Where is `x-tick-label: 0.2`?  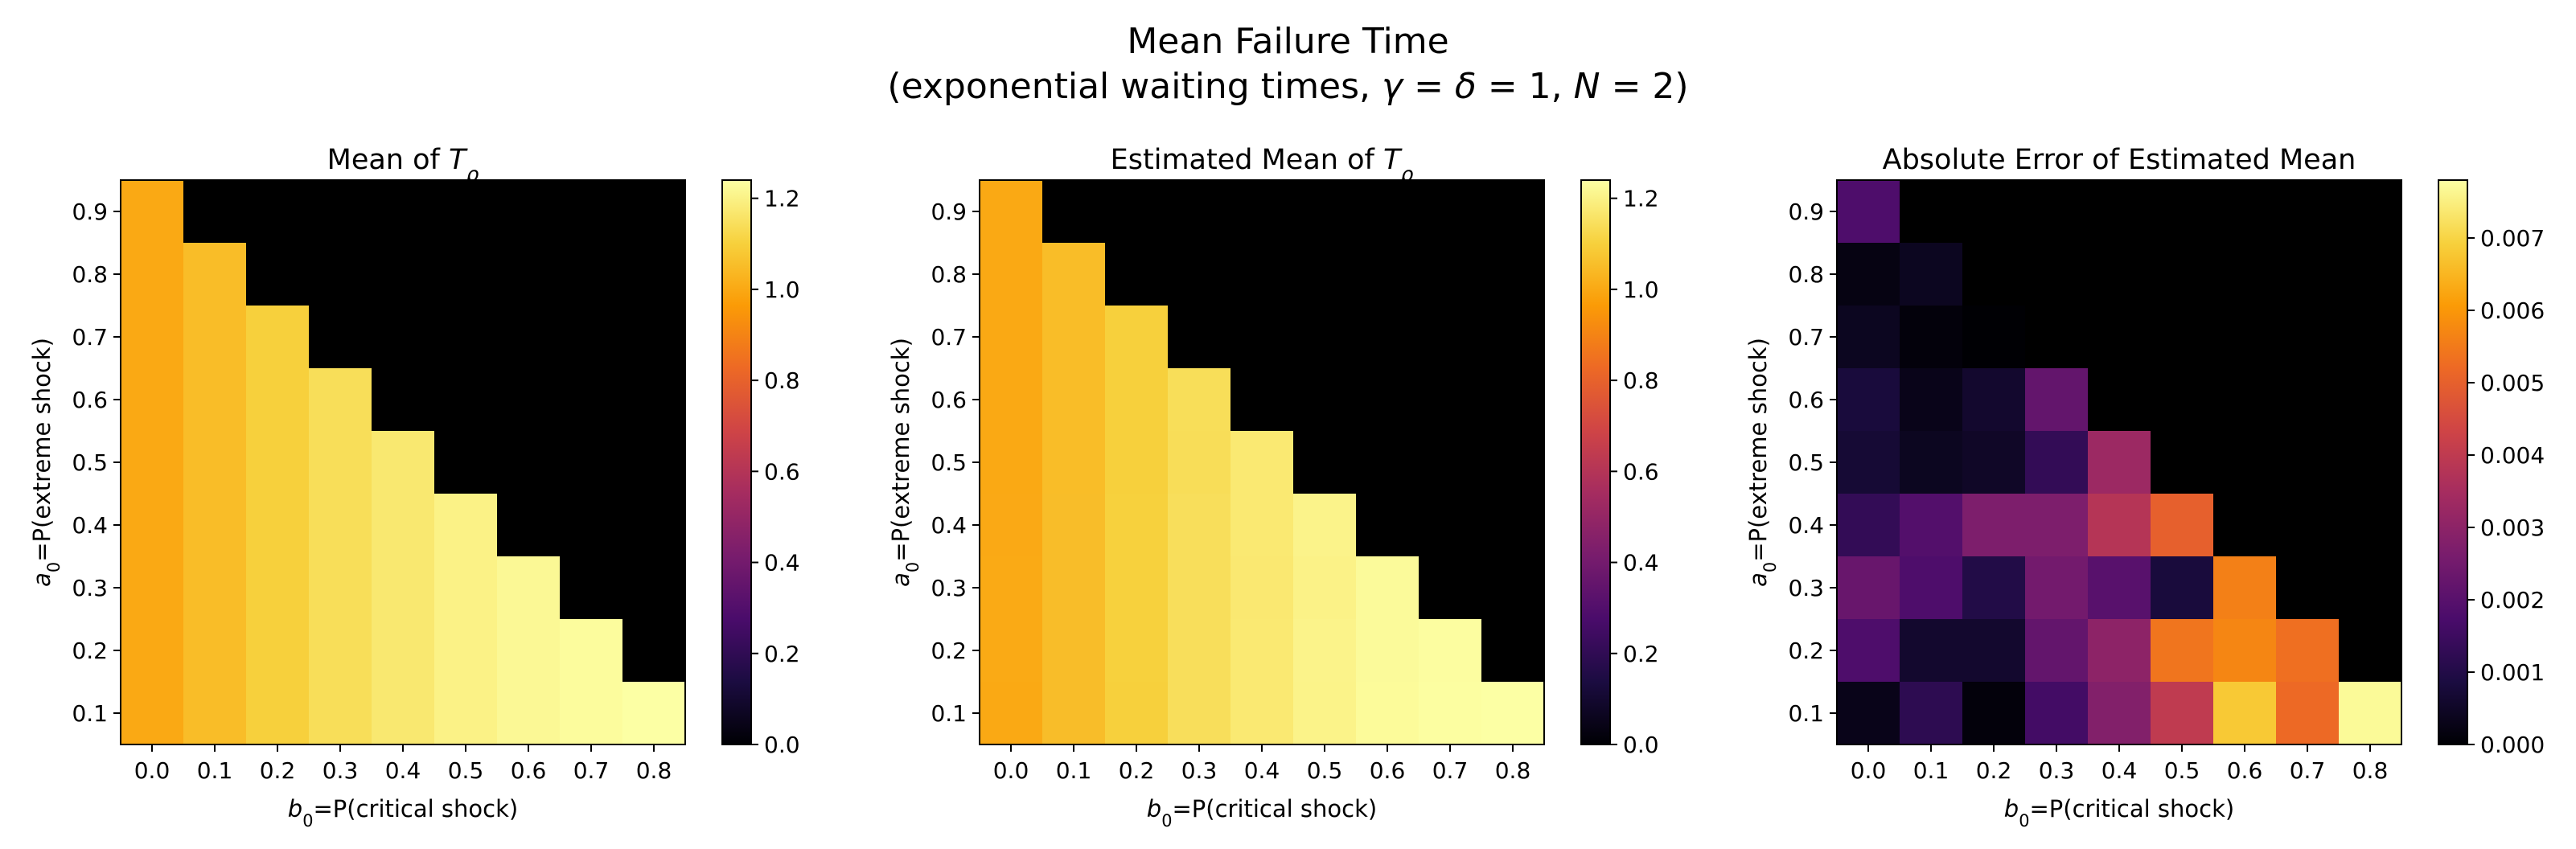
x-tick-label: 0.2 is located at coordinates (1137, 770).